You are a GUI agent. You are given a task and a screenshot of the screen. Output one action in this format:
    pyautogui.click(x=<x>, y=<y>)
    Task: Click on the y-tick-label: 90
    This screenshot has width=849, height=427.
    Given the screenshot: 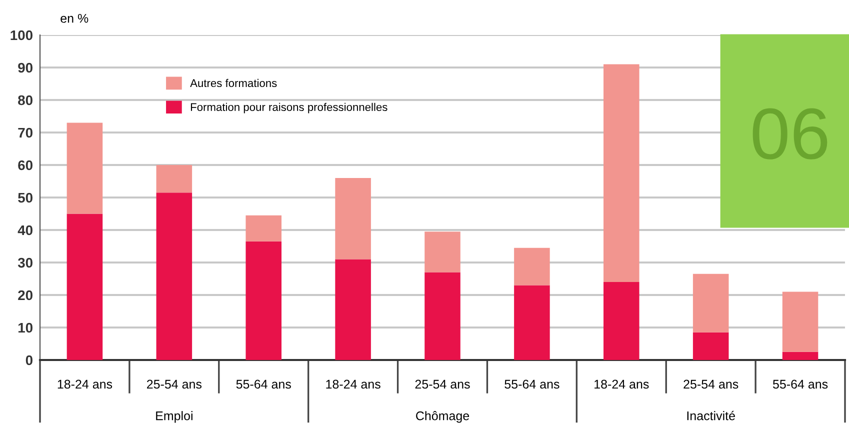 What is the action you would take?
    pyautogui.click(x=25, y=67)
    